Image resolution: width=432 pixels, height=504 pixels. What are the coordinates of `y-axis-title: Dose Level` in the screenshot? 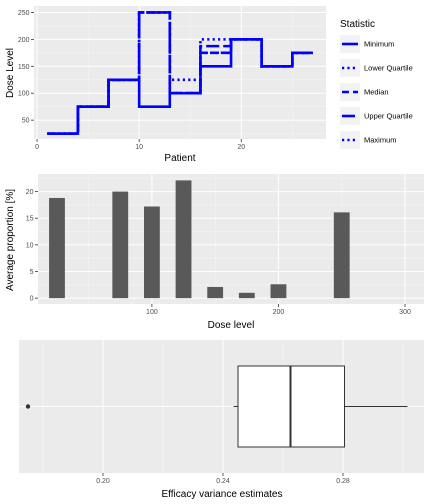 It's located at (10, 73).